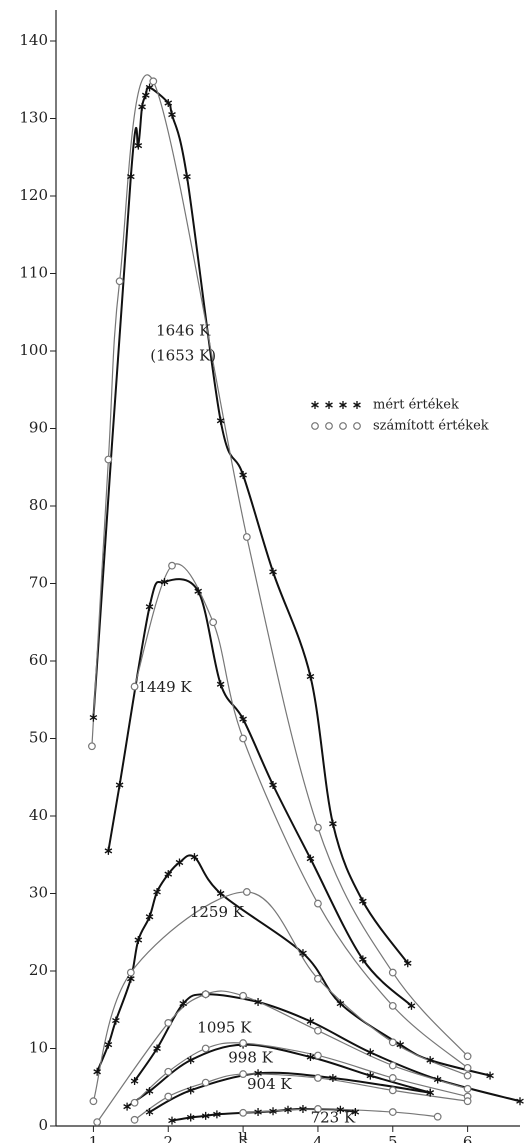 The width and height of the screenshot is (529, 1143). Describe the element at coordinates (38, 970) in the screenshot. I see `y-tick-label: 20` at that location.